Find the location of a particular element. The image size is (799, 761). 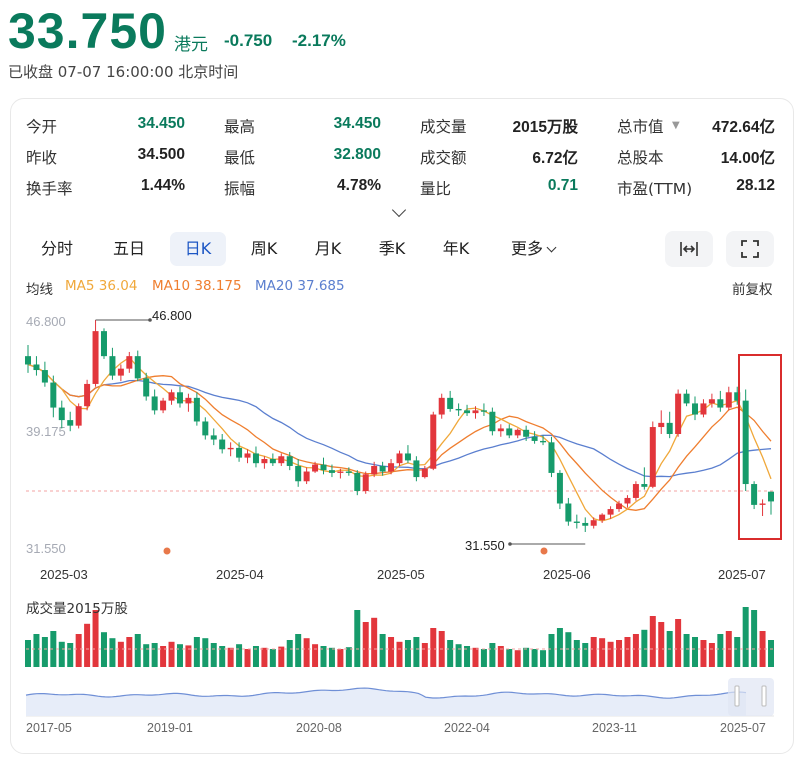

tab-3: 周K is located at coordinates (264, 249).